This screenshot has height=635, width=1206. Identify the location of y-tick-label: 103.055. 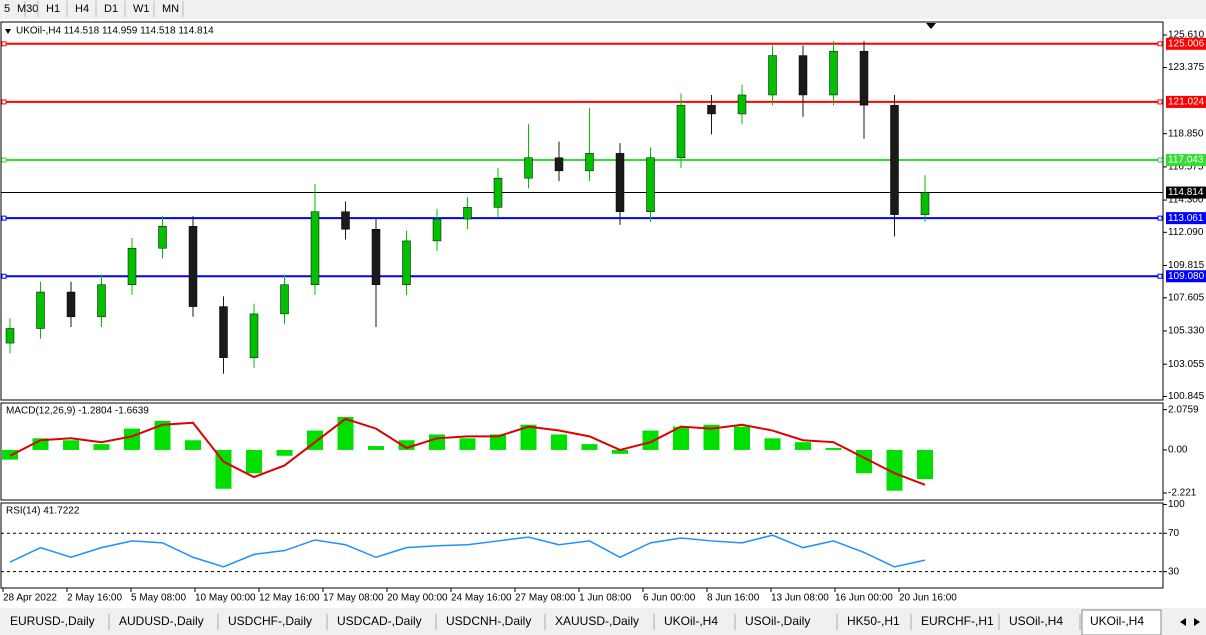
(1186, 364).